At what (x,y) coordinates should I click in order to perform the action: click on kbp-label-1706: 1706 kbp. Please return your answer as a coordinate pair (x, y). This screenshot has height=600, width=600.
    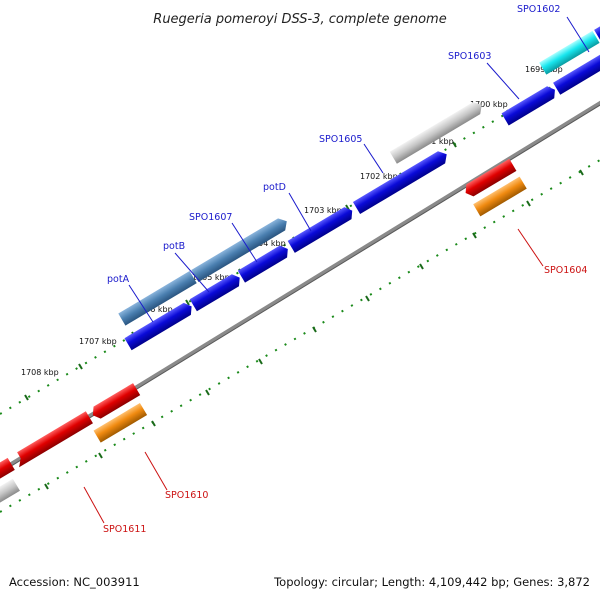
    Looking at the image, I should click on (154, 309).